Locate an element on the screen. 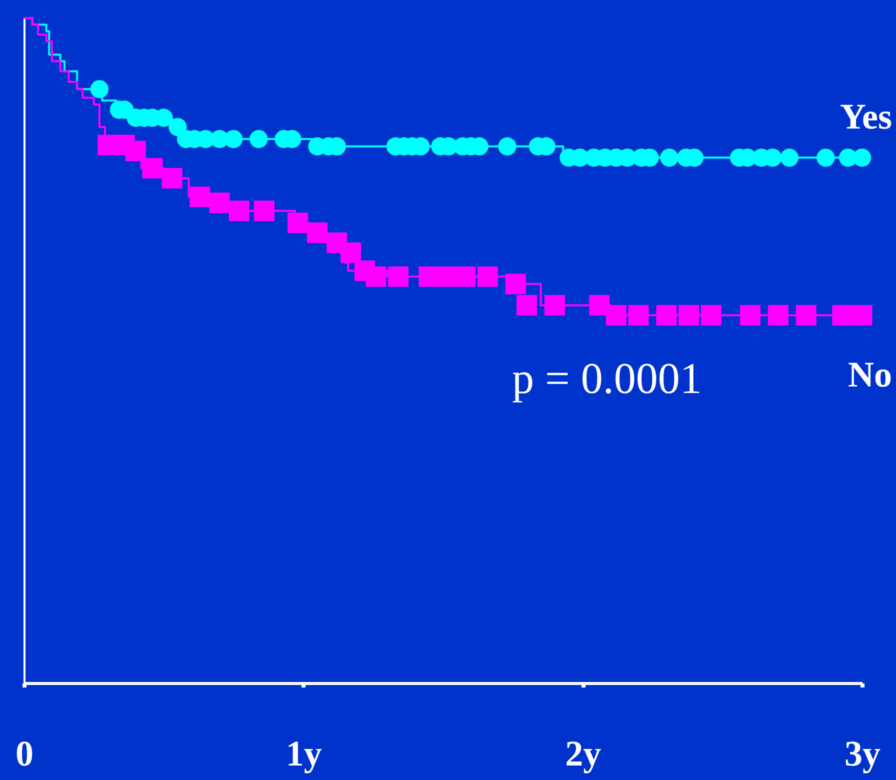 The height and width of the screenshot is (780, 896). x-tick-label: 0 is located at coordinates (25, 754).